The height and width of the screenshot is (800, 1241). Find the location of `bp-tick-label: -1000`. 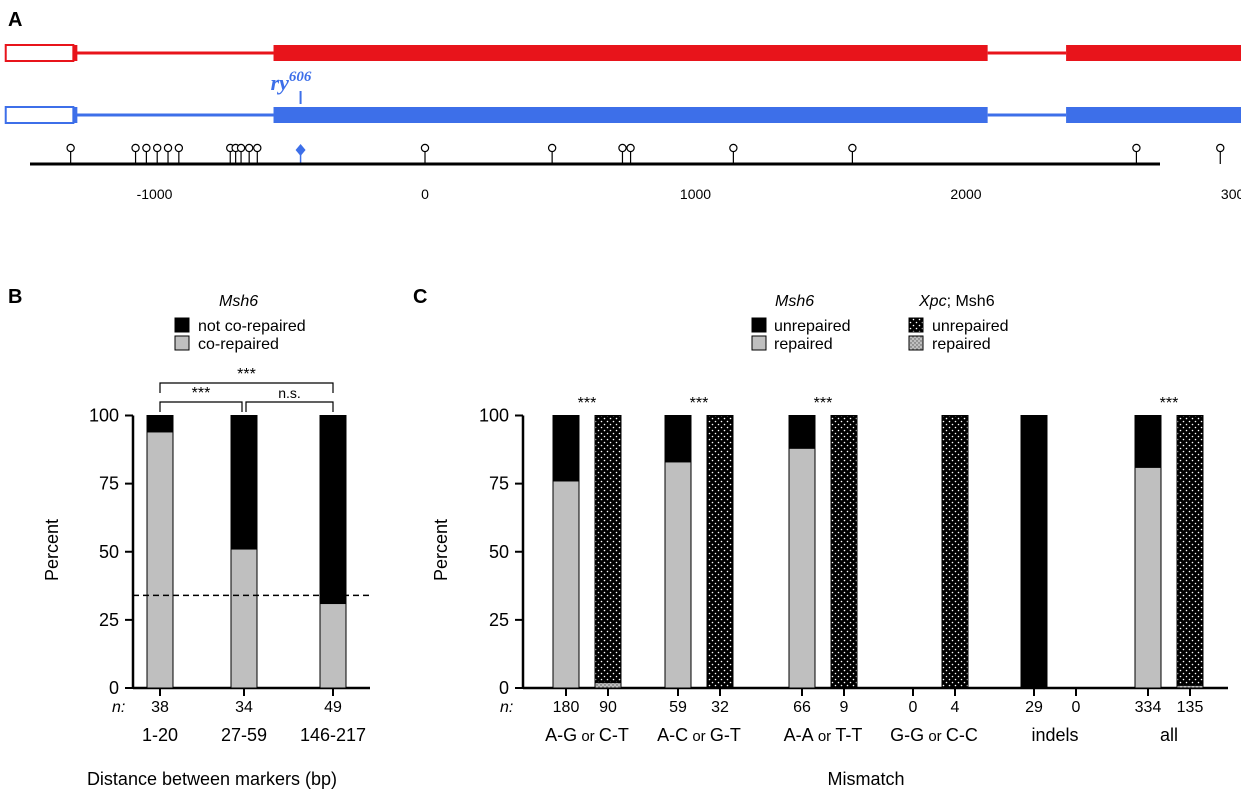

bp-tick-label: -1000 is located at coordinates (155, 194).